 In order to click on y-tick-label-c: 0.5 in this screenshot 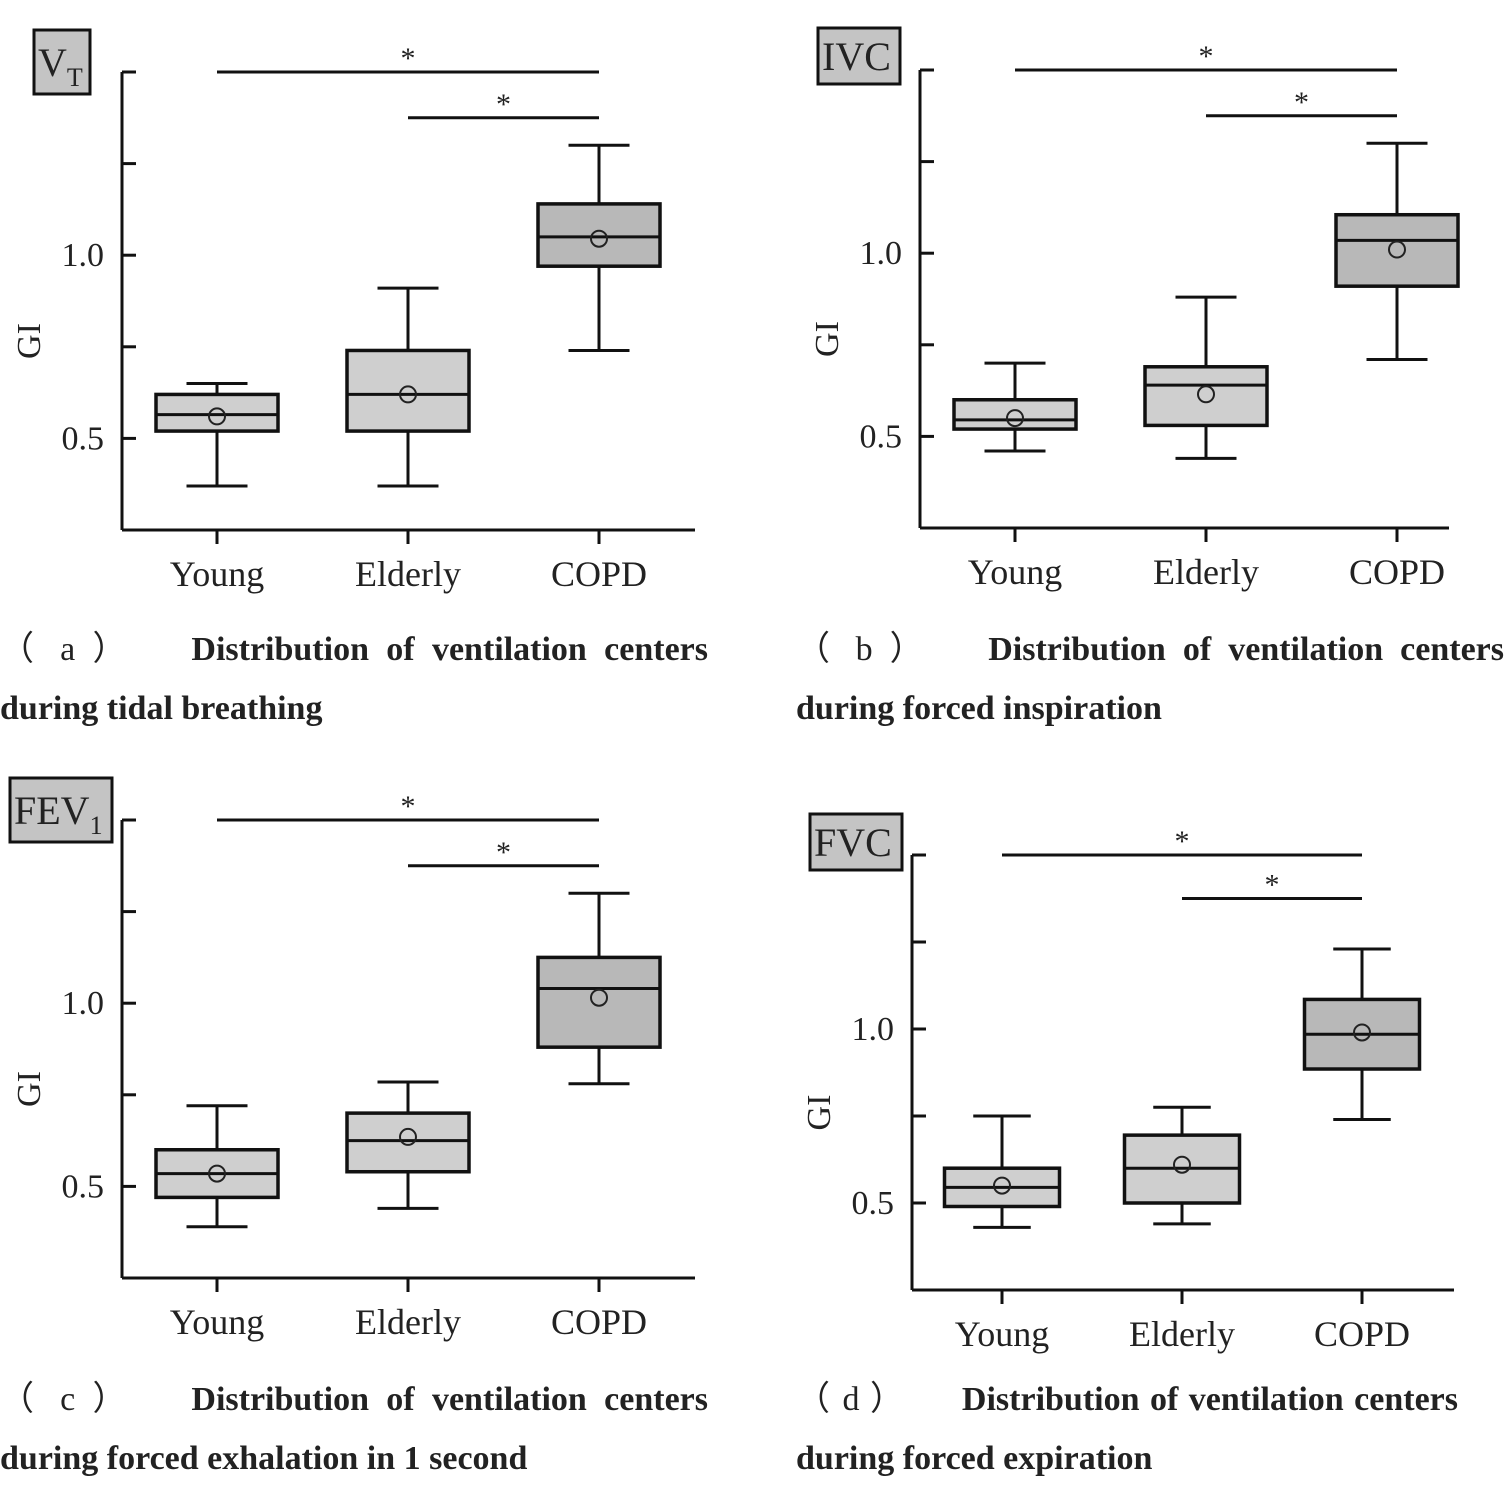, I will do `click(83, 1186)`.